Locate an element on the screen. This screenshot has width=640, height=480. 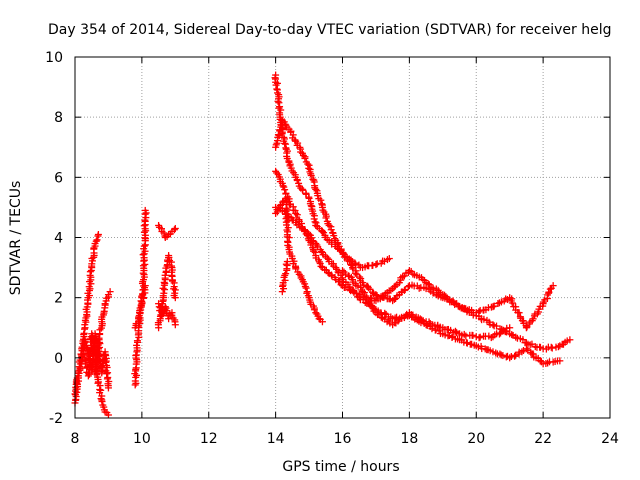
y-tick-label: 0 is located at coordinates (58, 359).